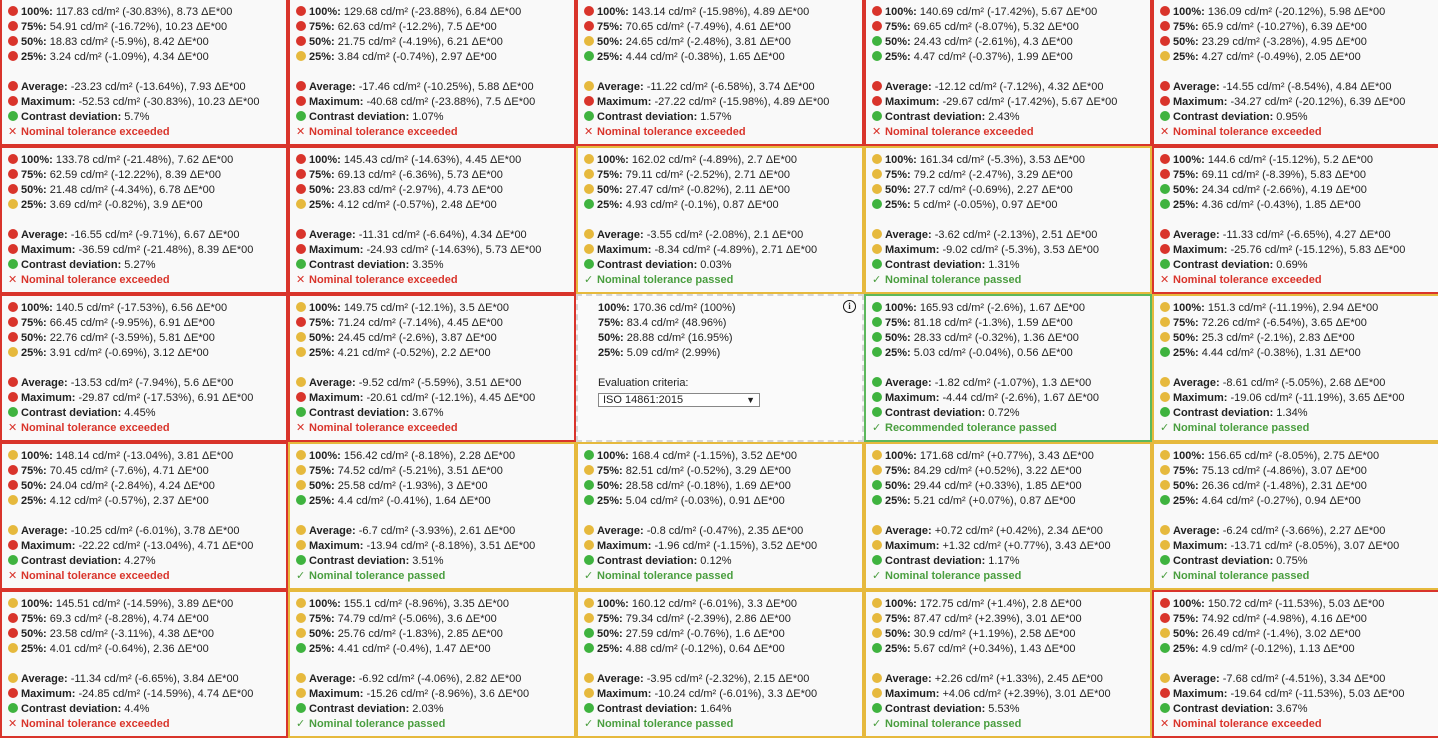 The width and height of the screenshot is (1438, 738). I want to click on info-icon: i, so click(849, 306).